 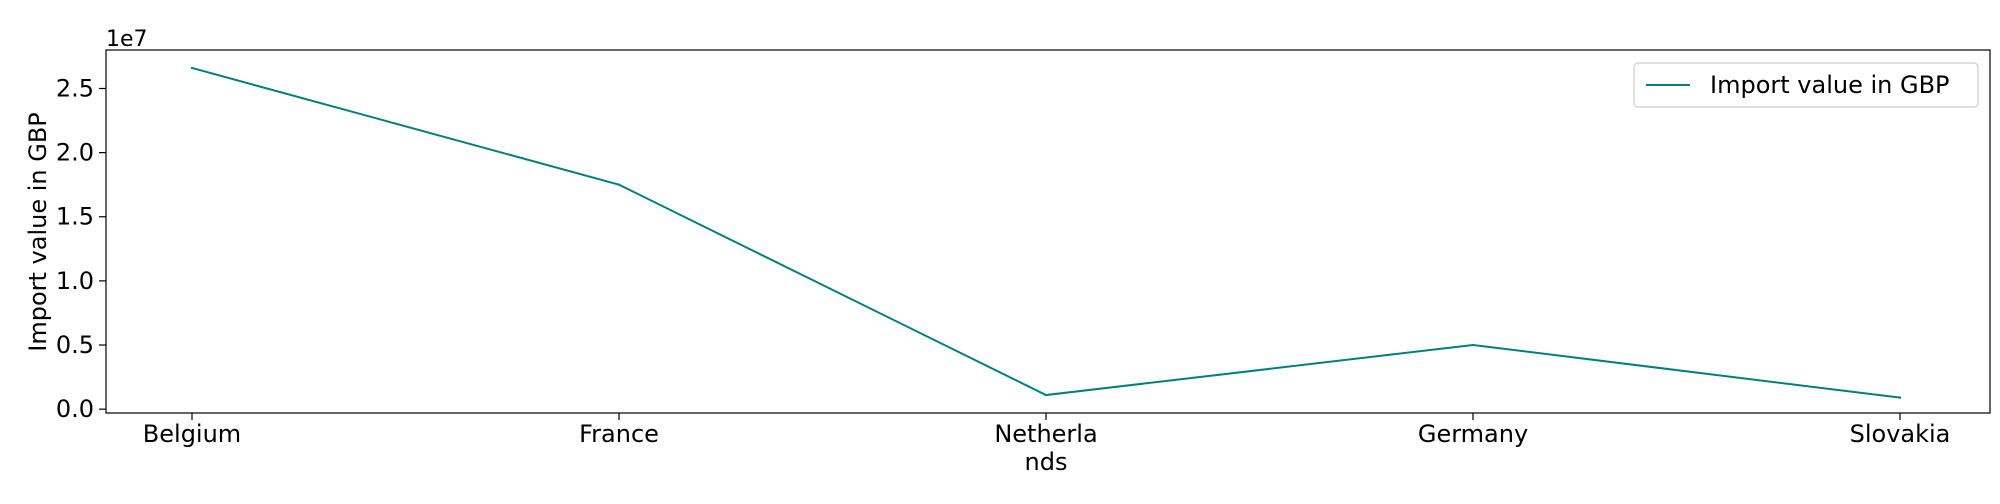 I want to click on x-tick-label: France, so click(x=619, y=434).